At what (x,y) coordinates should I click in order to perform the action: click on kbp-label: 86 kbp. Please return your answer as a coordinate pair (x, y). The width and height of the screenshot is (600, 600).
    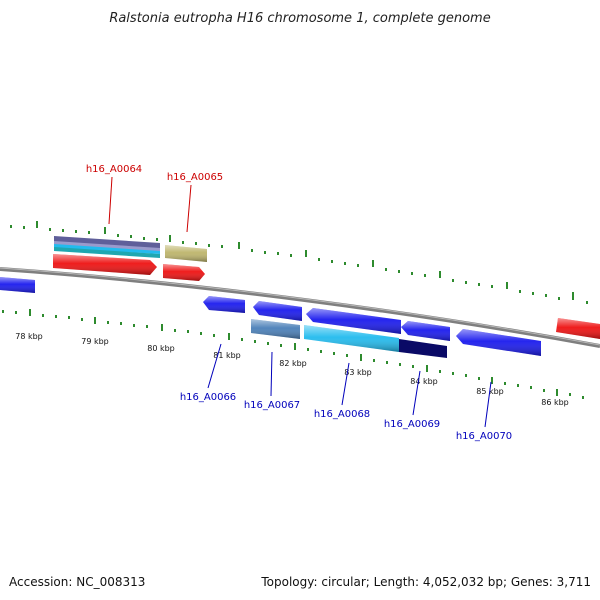
    Looking at the image, I should click on (555, 402).